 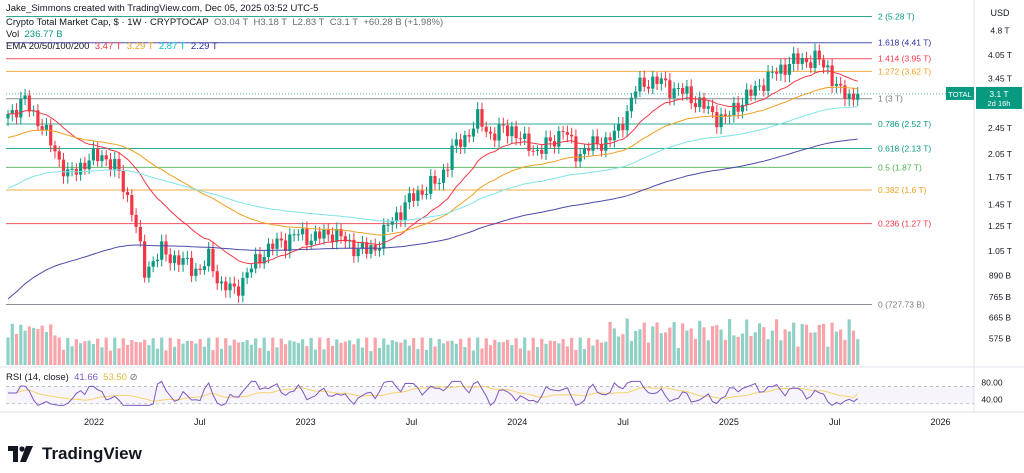 I want to click on last-price-badge-label-bg, so click(x=960, y=93).